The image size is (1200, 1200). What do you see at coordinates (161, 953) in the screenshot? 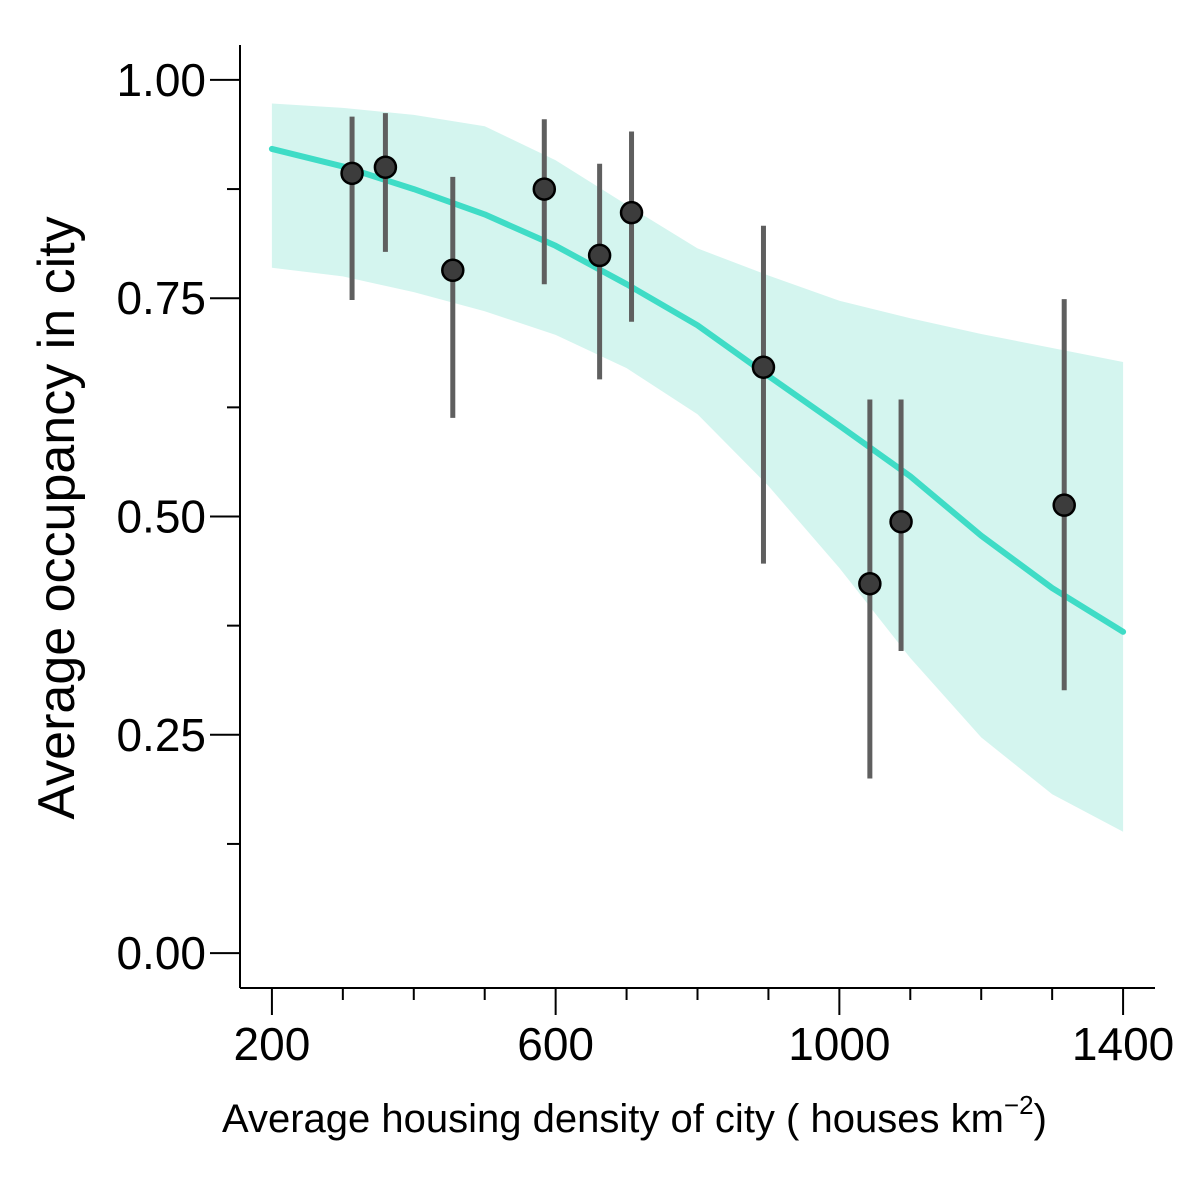
I see `y-tick-label: 0.00` at bounding box center [161, 953].